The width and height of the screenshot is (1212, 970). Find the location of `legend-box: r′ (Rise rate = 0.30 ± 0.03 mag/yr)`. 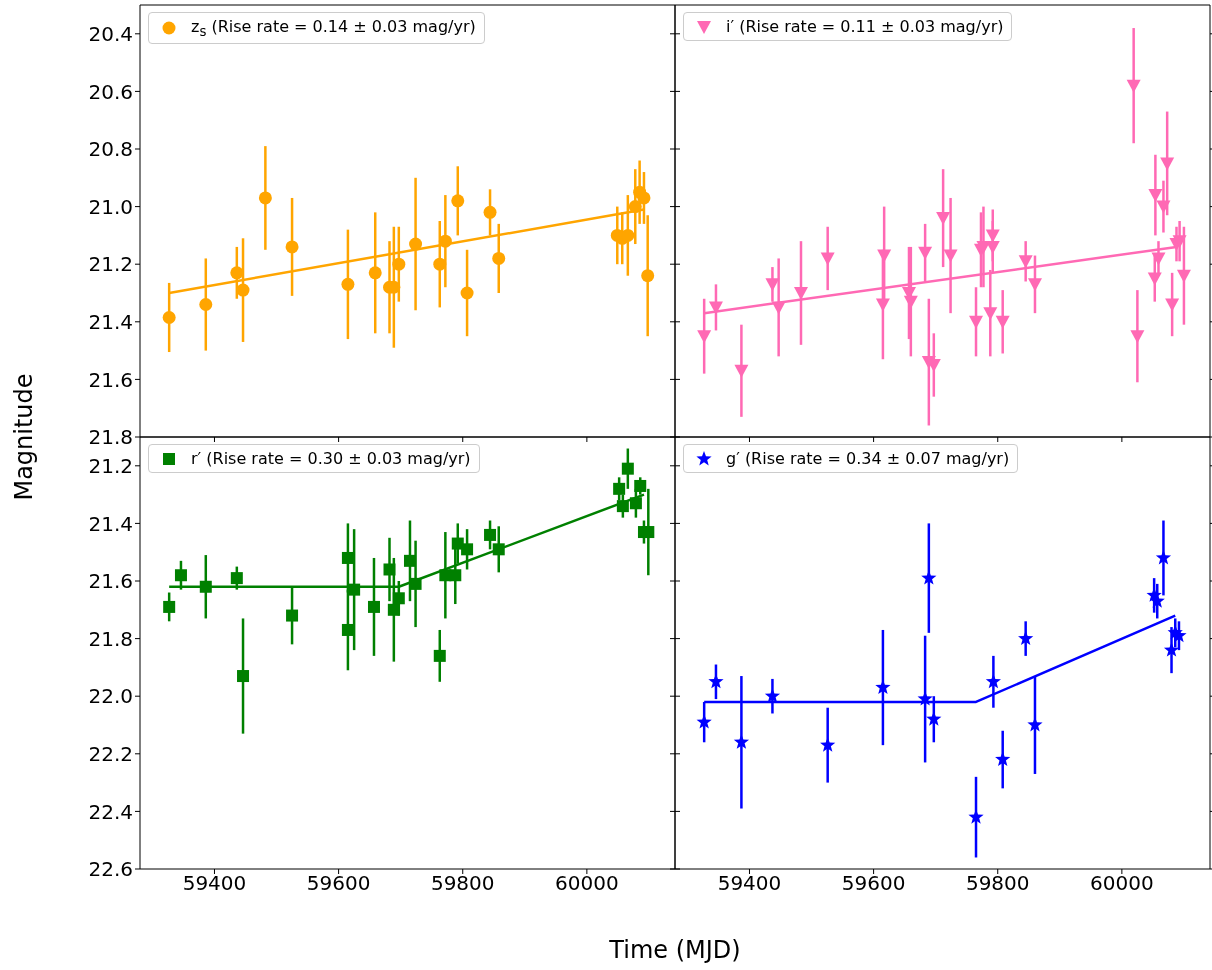

legend-box: r′ (Rise rate = 0.30 ± 0.03 mag/yr) is located at coordinates (314, 458).